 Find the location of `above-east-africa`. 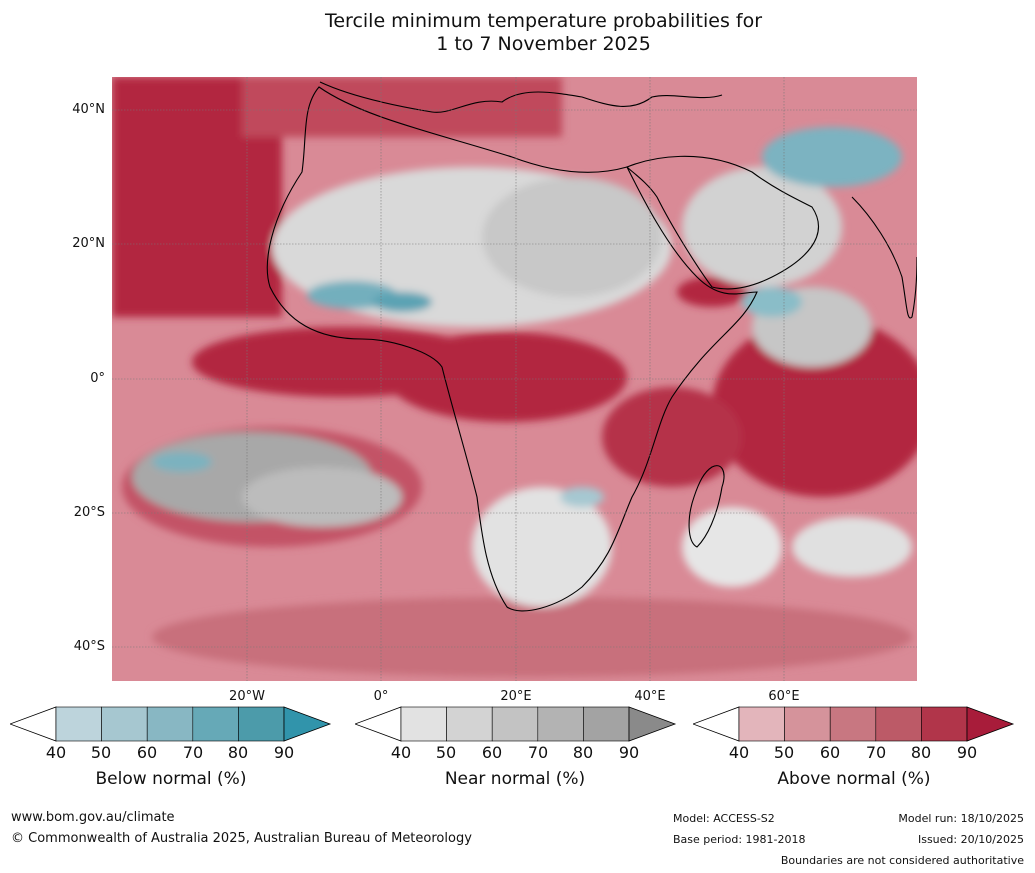

above-east-africa is located at coordinates (672, 437).